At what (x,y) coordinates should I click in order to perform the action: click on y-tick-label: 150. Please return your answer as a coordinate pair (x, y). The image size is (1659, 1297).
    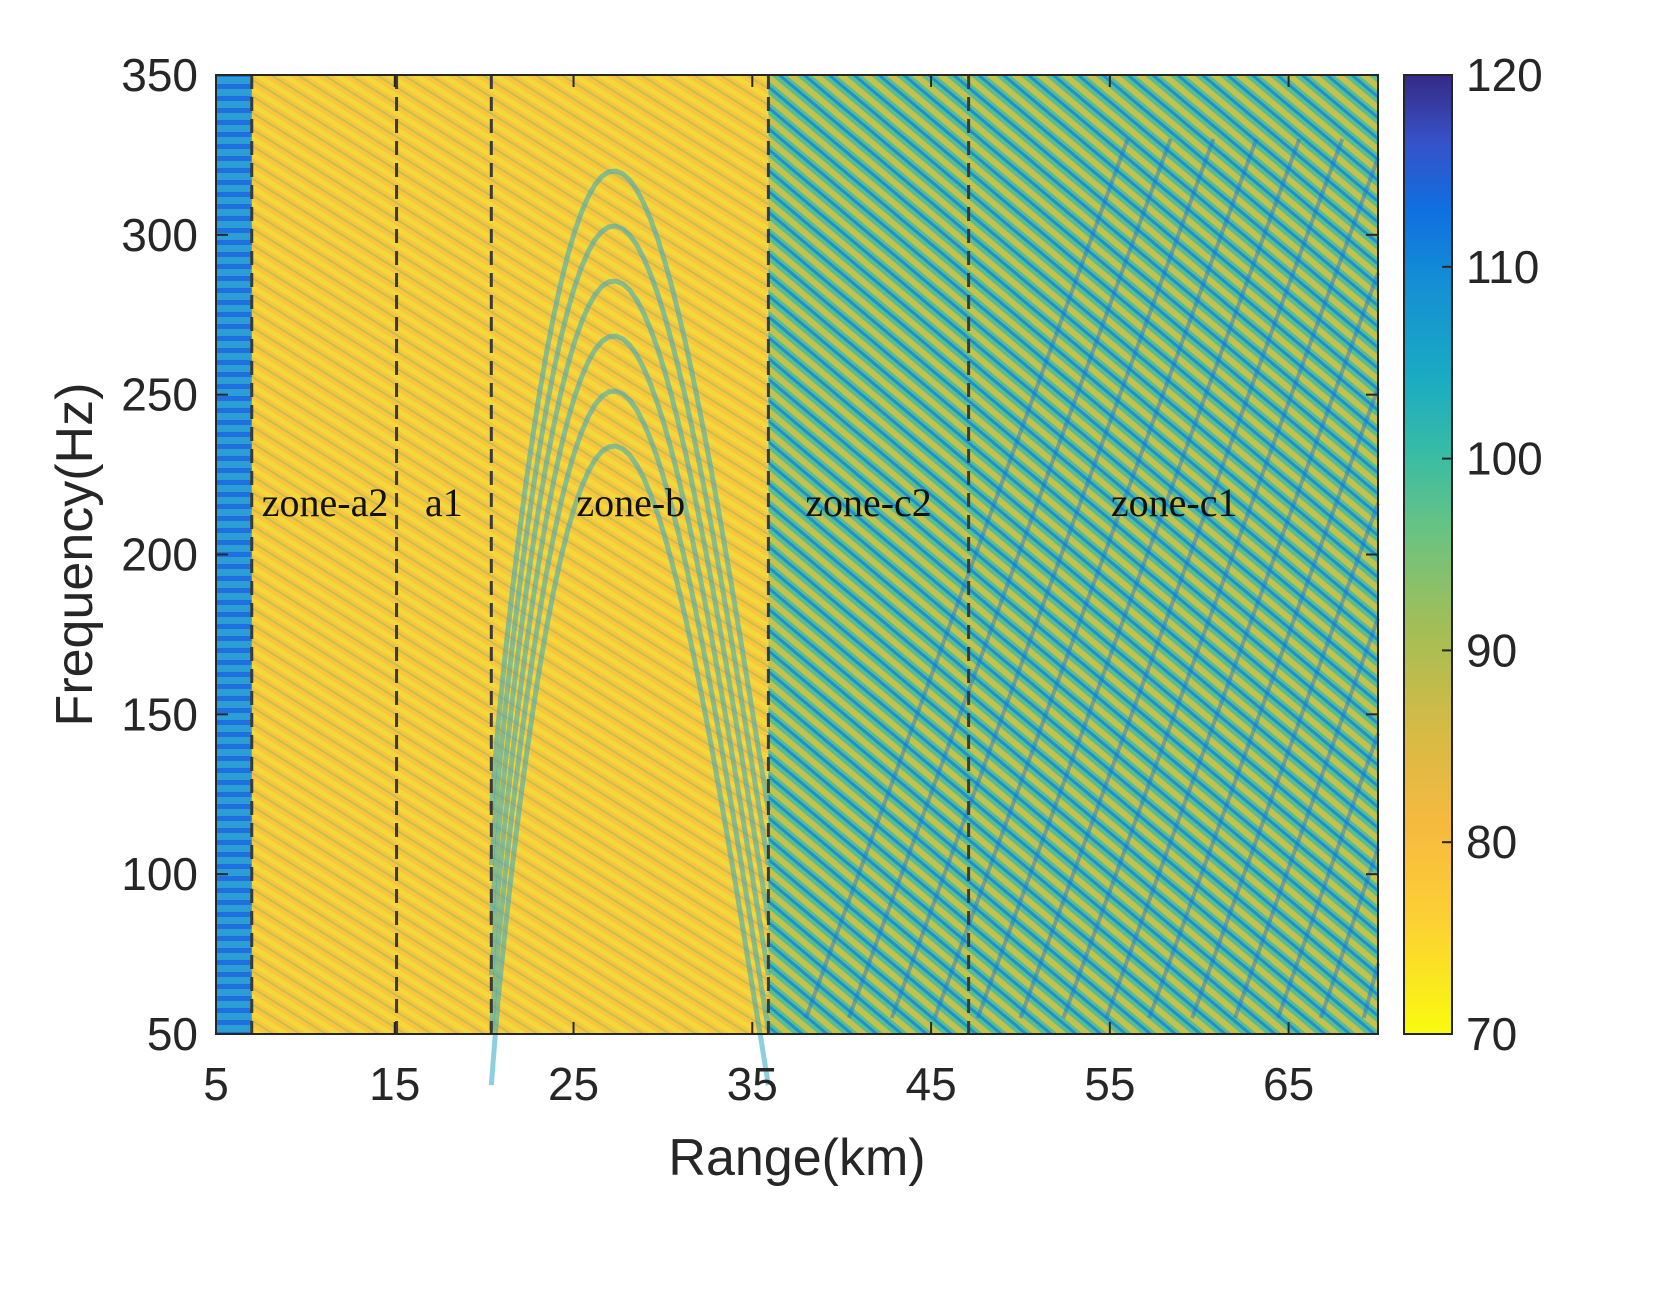
    Looking at the image, I should click on (159, 714).